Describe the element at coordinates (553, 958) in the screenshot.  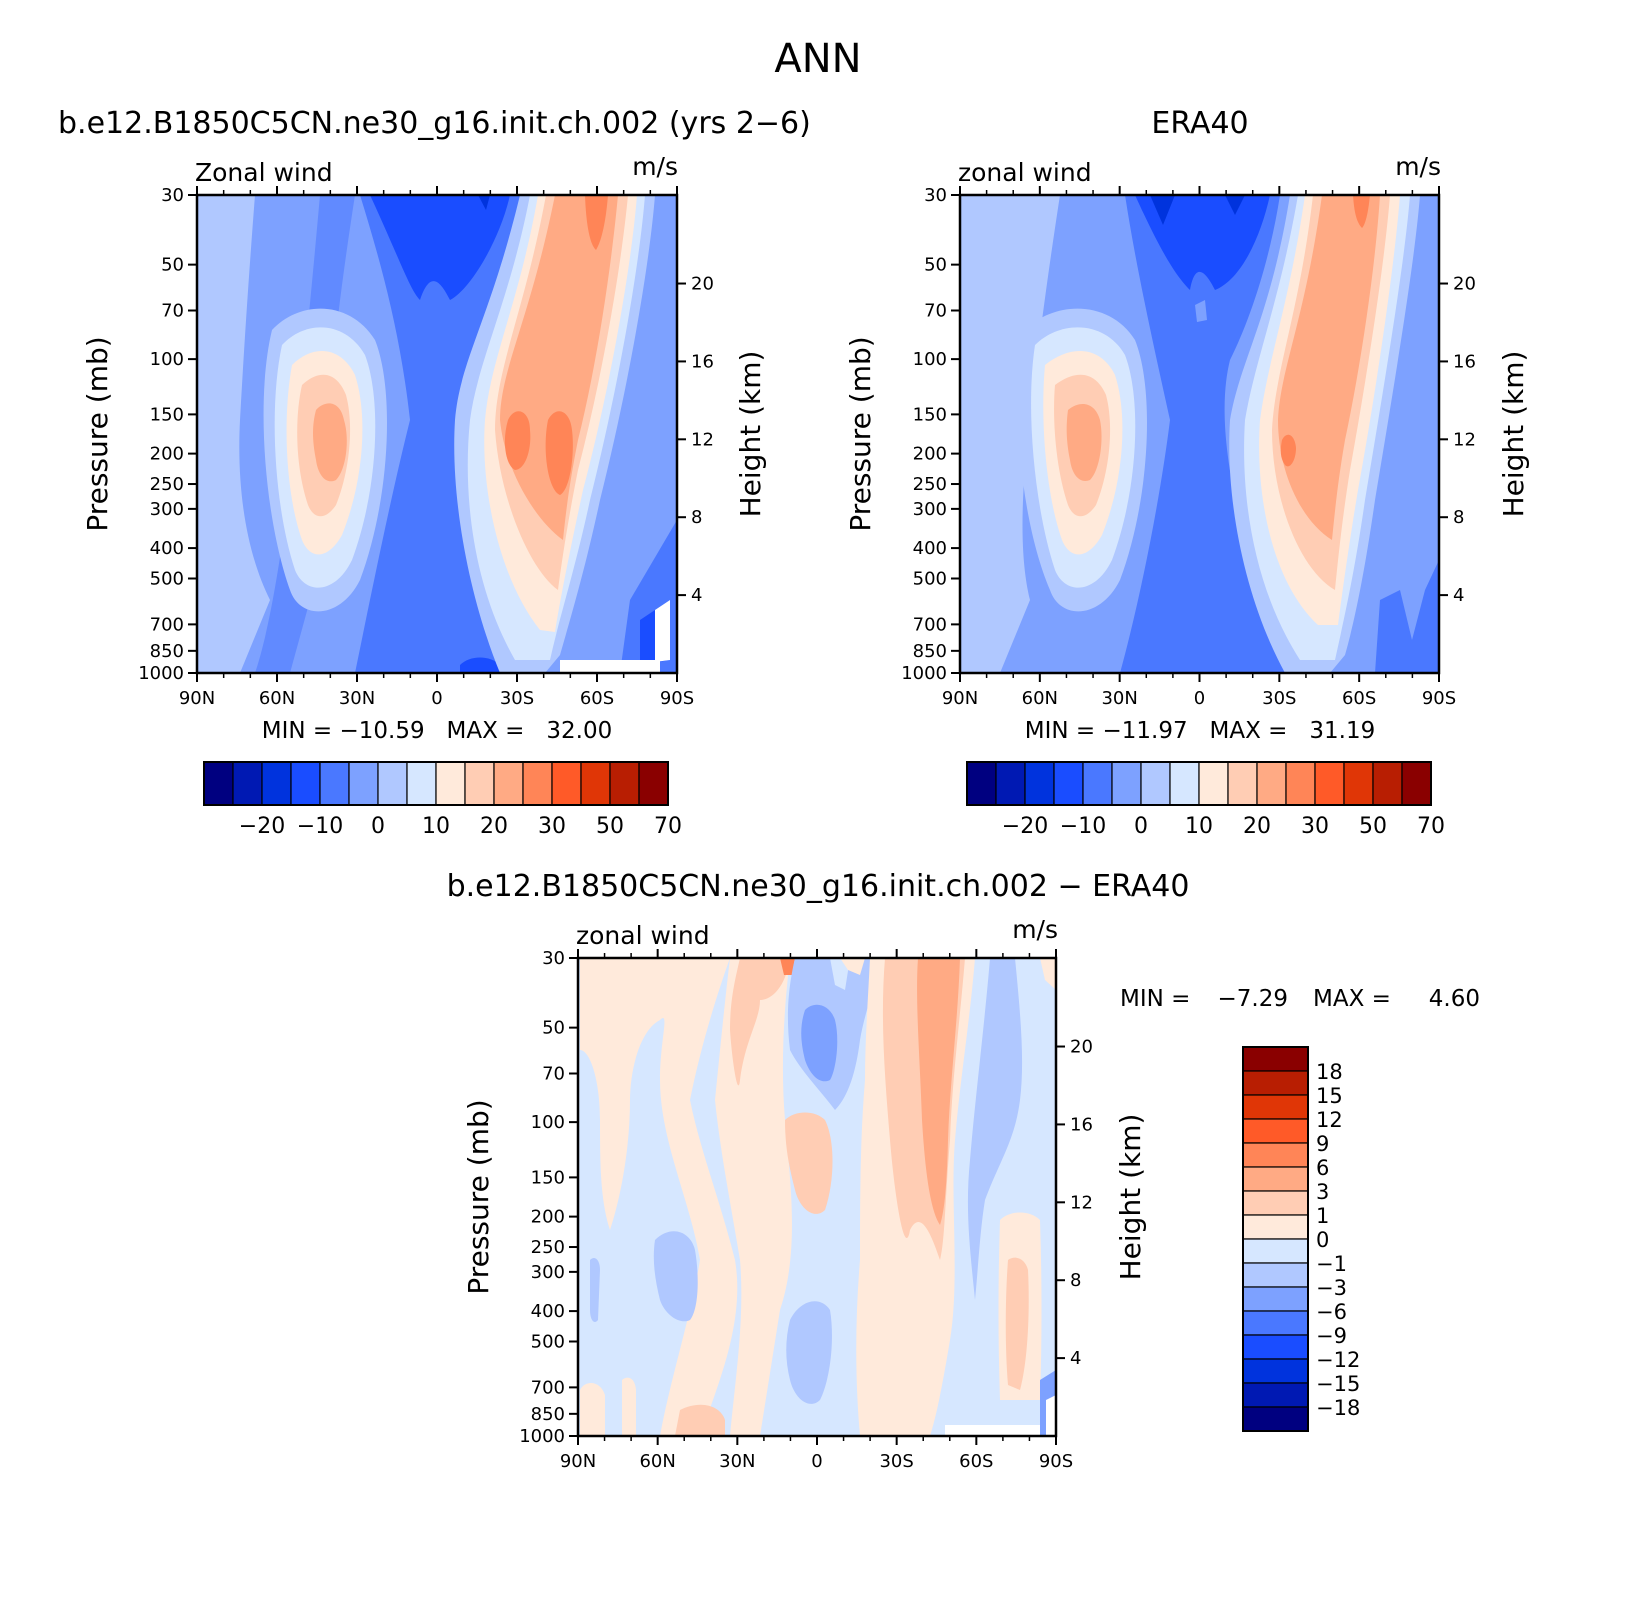
I see `y-tick-label: 30` at that location.